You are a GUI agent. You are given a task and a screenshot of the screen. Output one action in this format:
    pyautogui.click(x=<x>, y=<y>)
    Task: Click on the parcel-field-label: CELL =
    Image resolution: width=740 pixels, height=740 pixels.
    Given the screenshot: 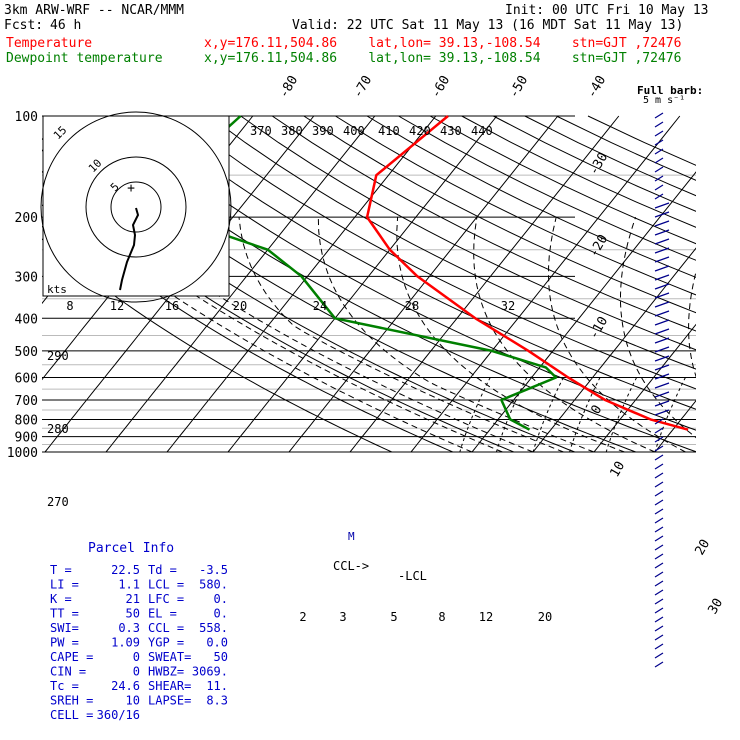 What is the action you would take?
    pyautogui.click(x=71, y=715)
    